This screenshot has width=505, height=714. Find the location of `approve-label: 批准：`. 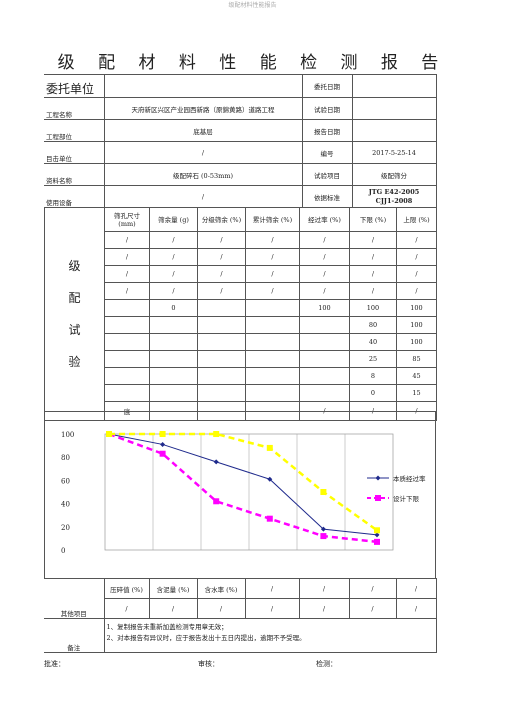

approve-label: 批准： is located at coordinates (54, 664).